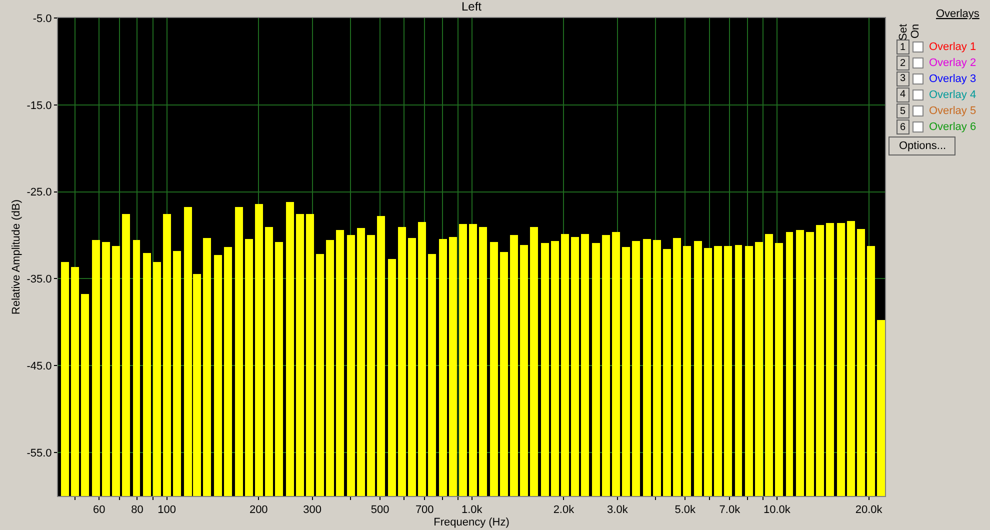 The height and width of the screenshot is (530, 990). What do you see at coordinates (39, 366) in the screenshot?
I see `y-tick-label: -45.0` at bounding box center [39, 366].